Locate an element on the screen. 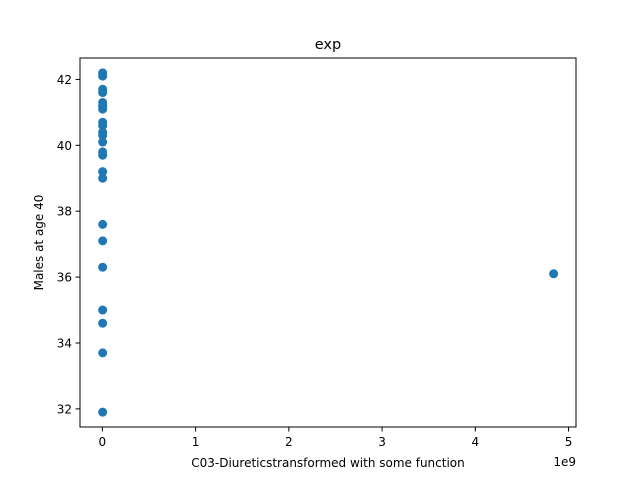 The height and width of the screenshot is (480, 640). y-tick-label: 34 is located at coordinates (64, 343).